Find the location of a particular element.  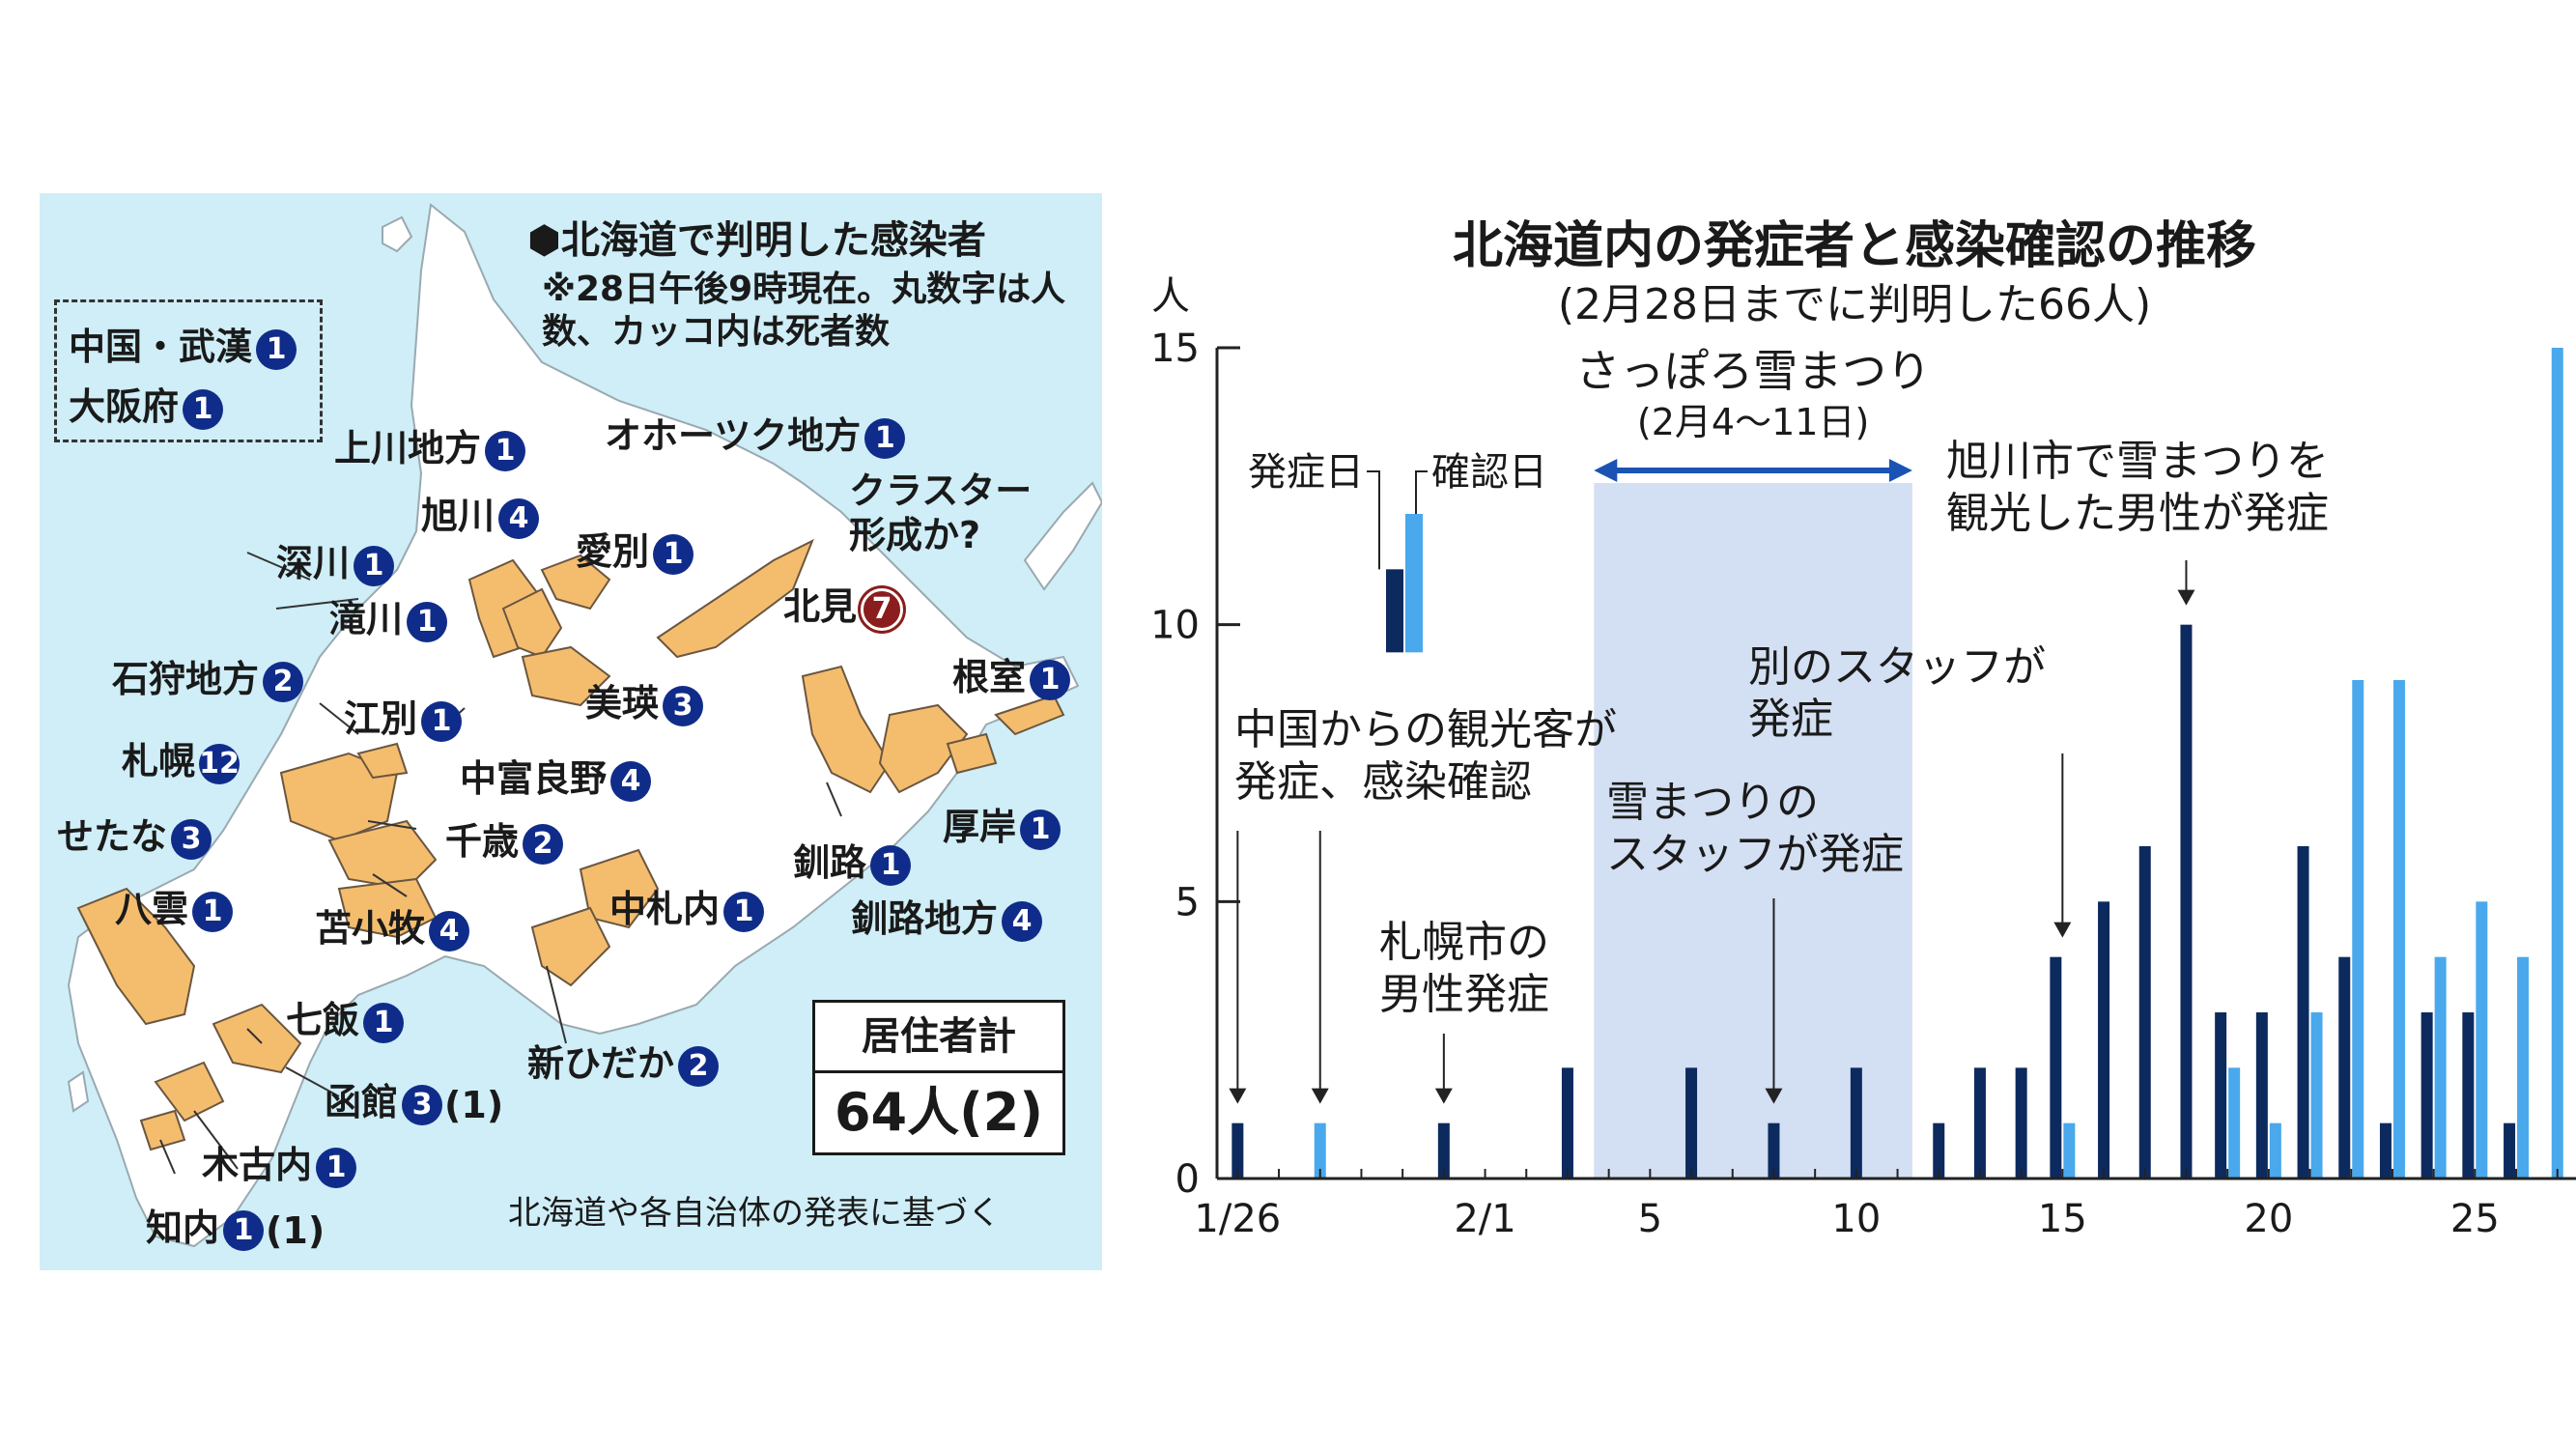

festival-period-band is located at coordinates (1753, 831).